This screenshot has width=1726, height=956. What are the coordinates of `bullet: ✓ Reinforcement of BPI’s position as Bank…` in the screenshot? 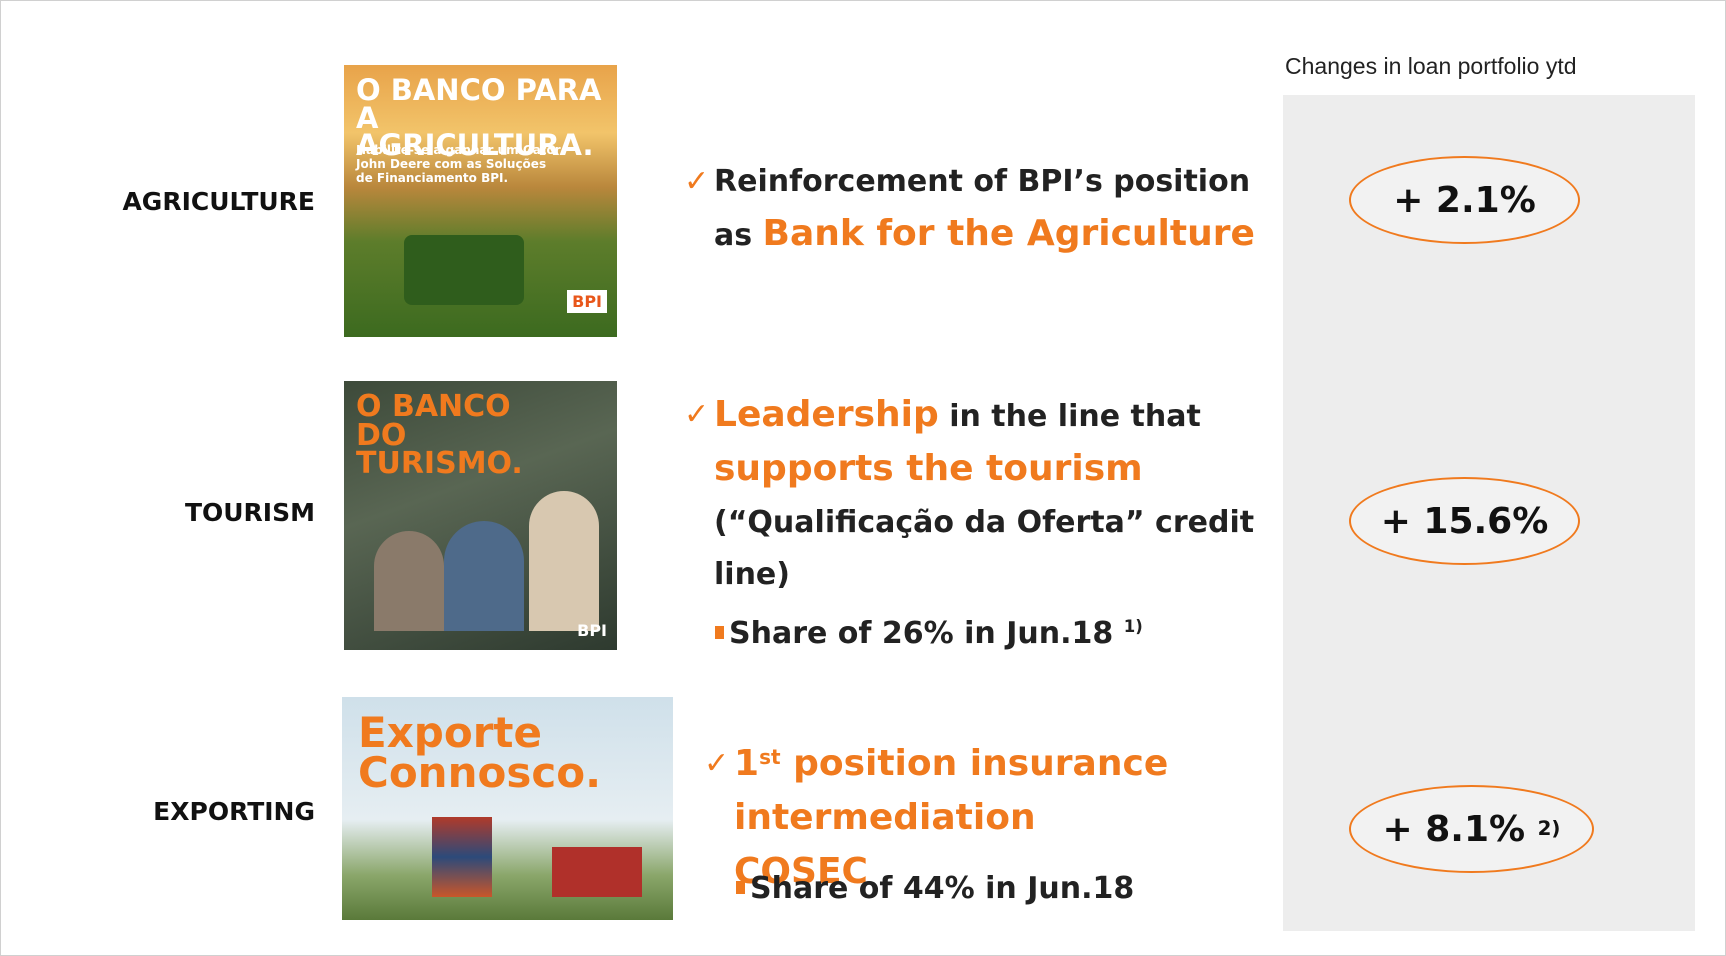 It's located at (969, 209).